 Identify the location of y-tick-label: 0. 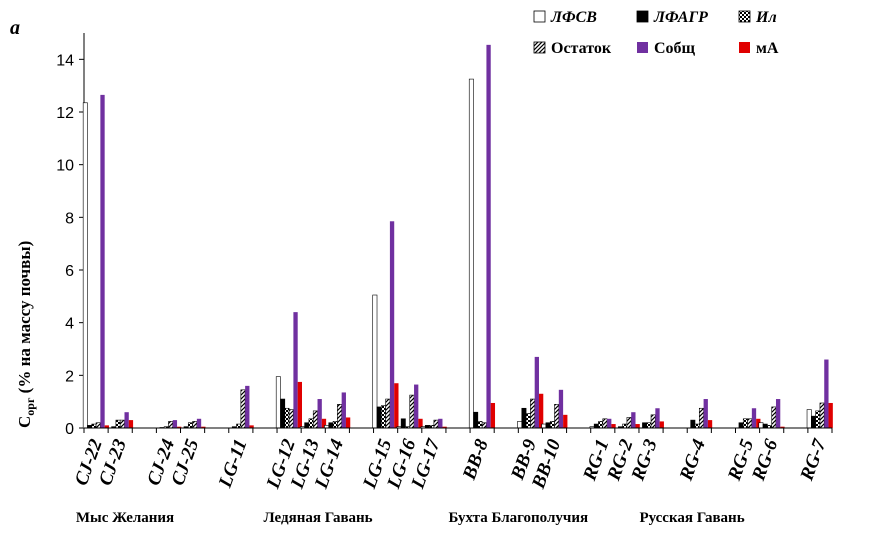
(69, 429).